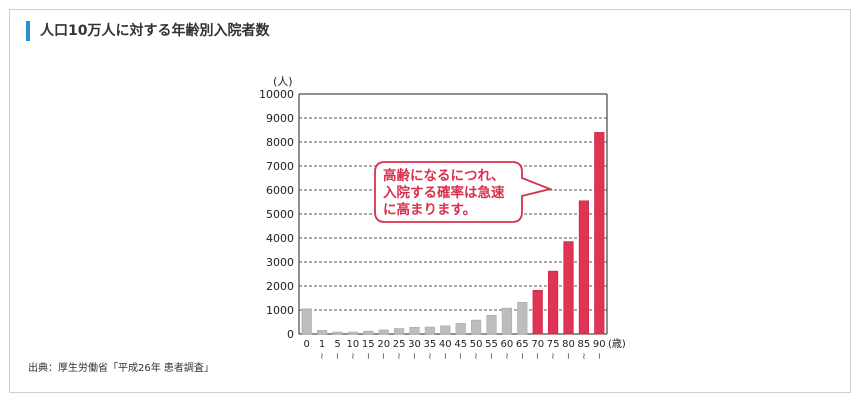 Image resolution: width=866 pixels, height=406 pixels. Describe the element at coordinates (147, 31) in the screenshot. I see `chart-title: 人口10万人に対する年齢別入院者数` at that location.